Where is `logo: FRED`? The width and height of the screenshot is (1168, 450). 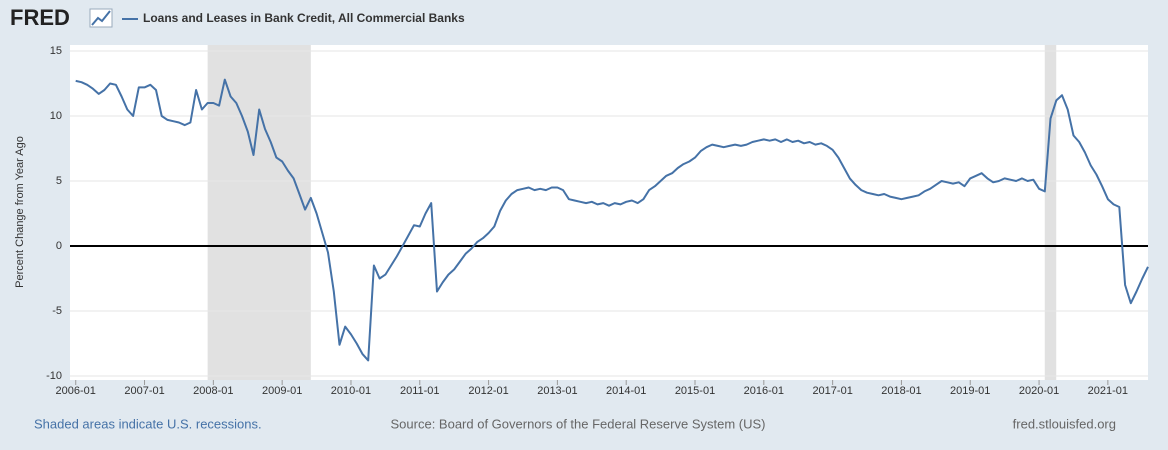
logo: FRED is located at coordinates (40, 17).